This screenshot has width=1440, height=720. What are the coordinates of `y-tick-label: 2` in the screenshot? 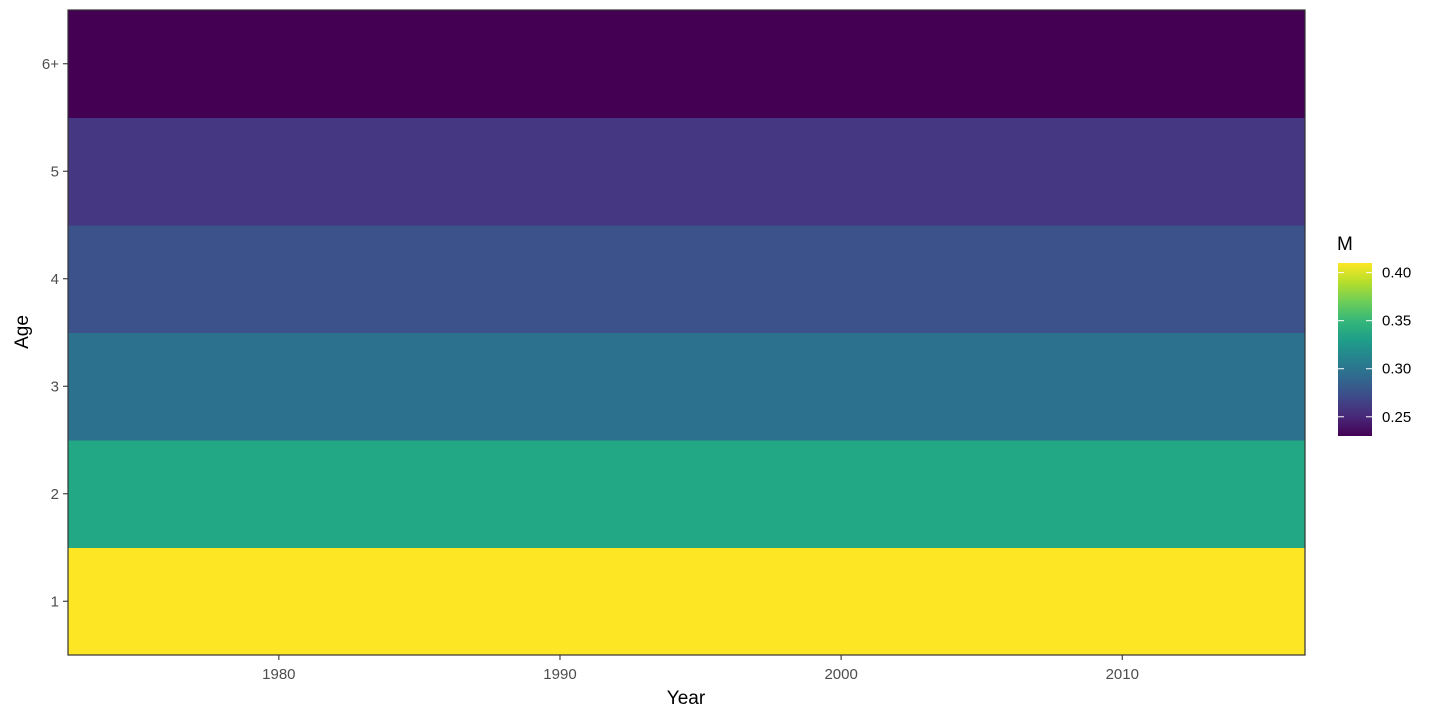 It's located at (55, 494).